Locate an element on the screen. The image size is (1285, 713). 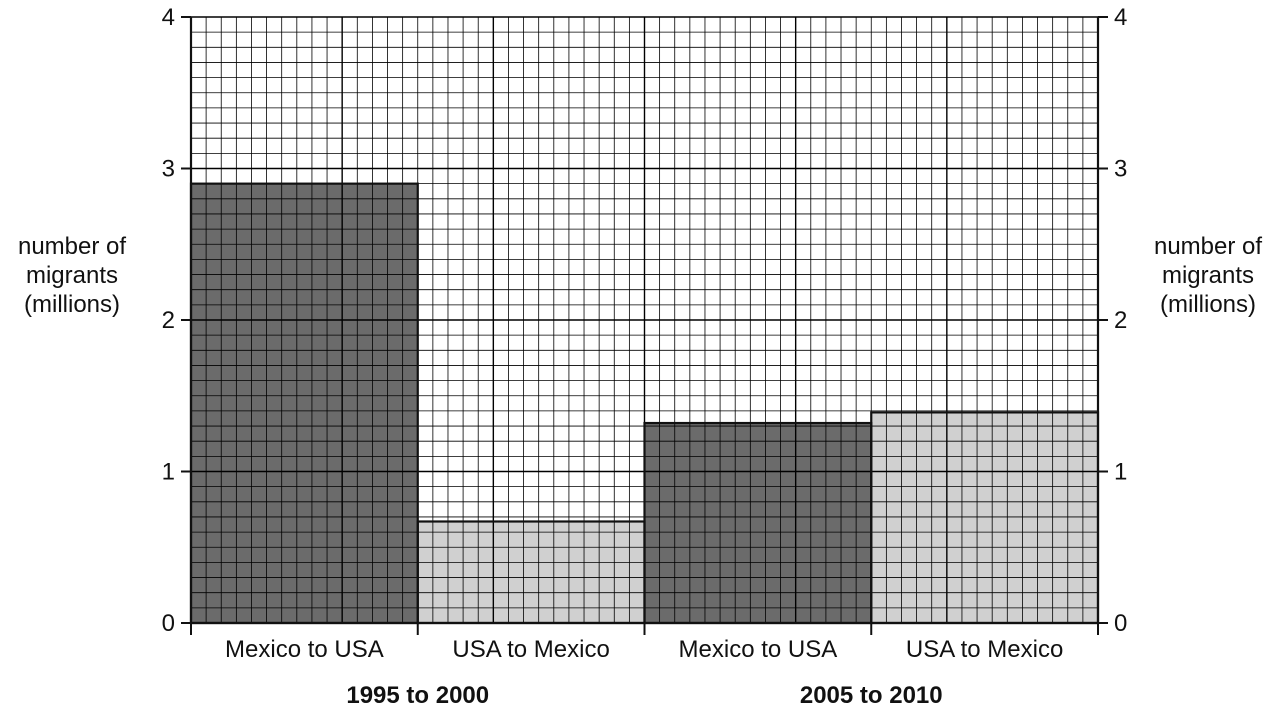
y-tick-label-left: 2 is located at coordinates (168, 320).